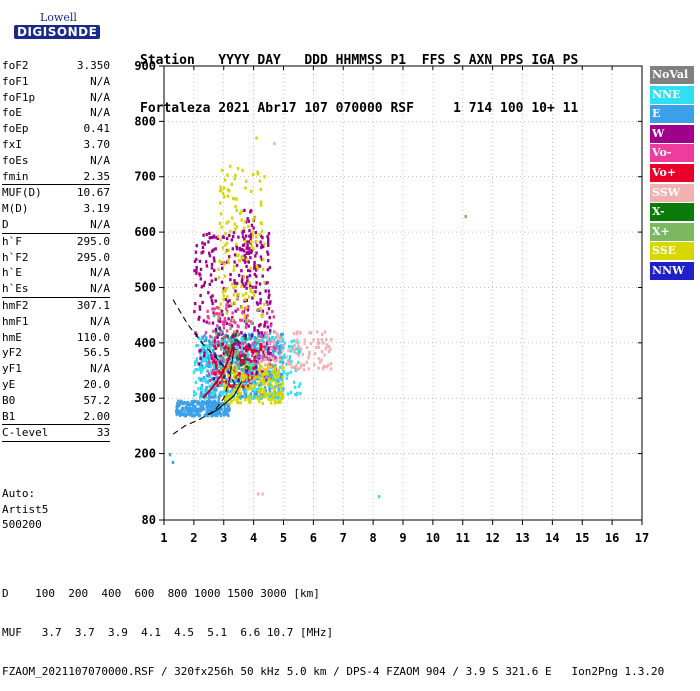  What do you see at coordinates (15, 81) in the screenshot?
I see `param-name: foF1` at bounding box center [15, 81].